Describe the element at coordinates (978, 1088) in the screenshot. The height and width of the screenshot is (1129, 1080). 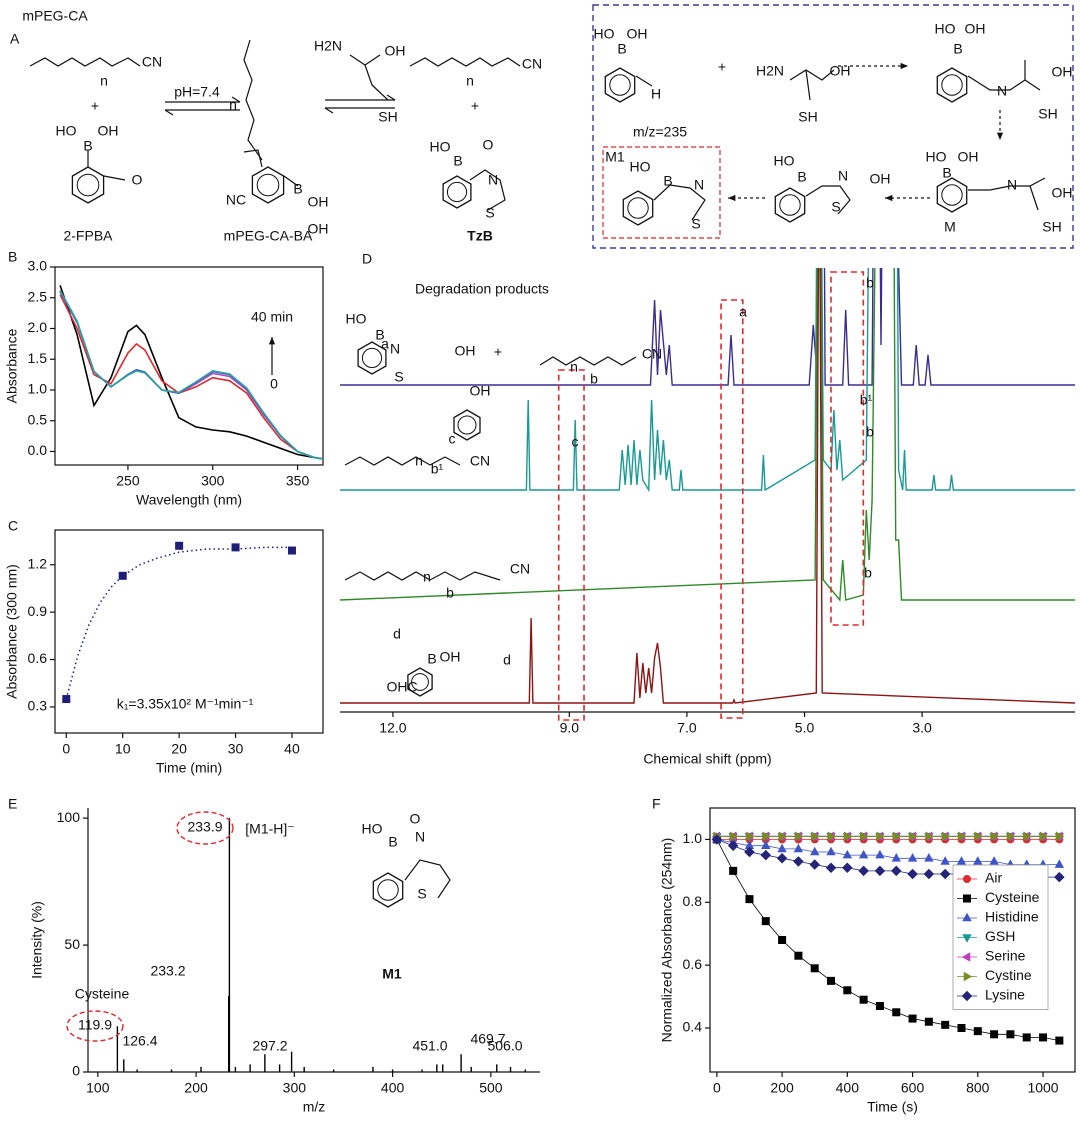
I see `x-tick-label: 800` at that location.